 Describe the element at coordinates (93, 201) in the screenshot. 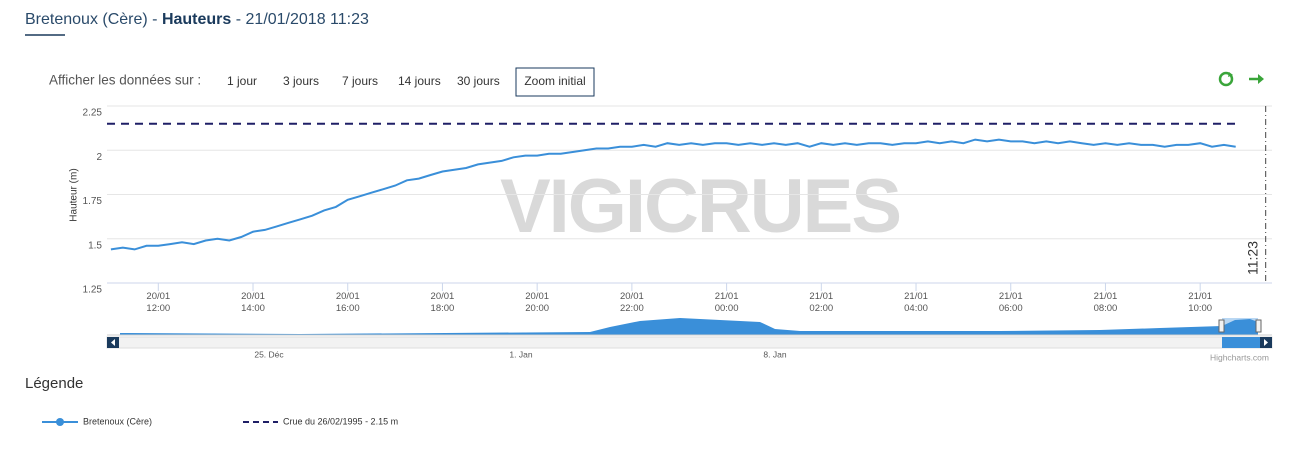

I see `y-tick-label: 1.75` at that location.